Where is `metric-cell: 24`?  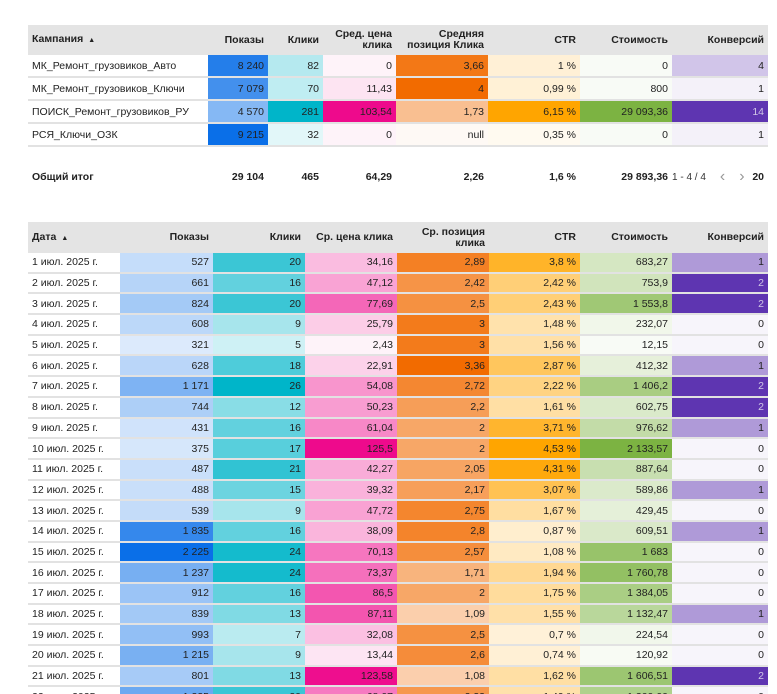
metric-cell: 24 is located at coordinates (259, 552).